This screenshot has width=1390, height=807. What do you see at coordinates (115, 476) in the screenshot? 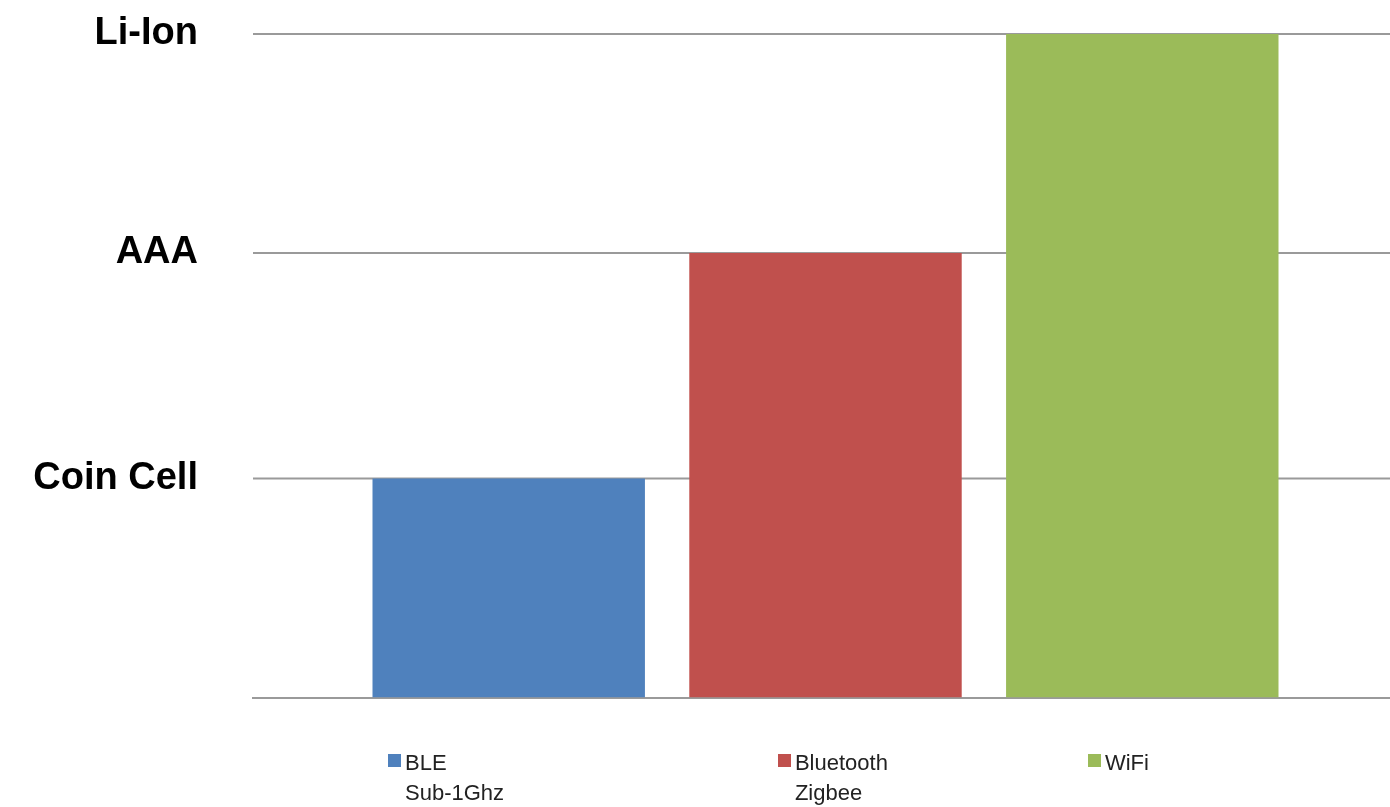
I see `ref-line-label: Coin Cell` at bounding box center [115, 476].